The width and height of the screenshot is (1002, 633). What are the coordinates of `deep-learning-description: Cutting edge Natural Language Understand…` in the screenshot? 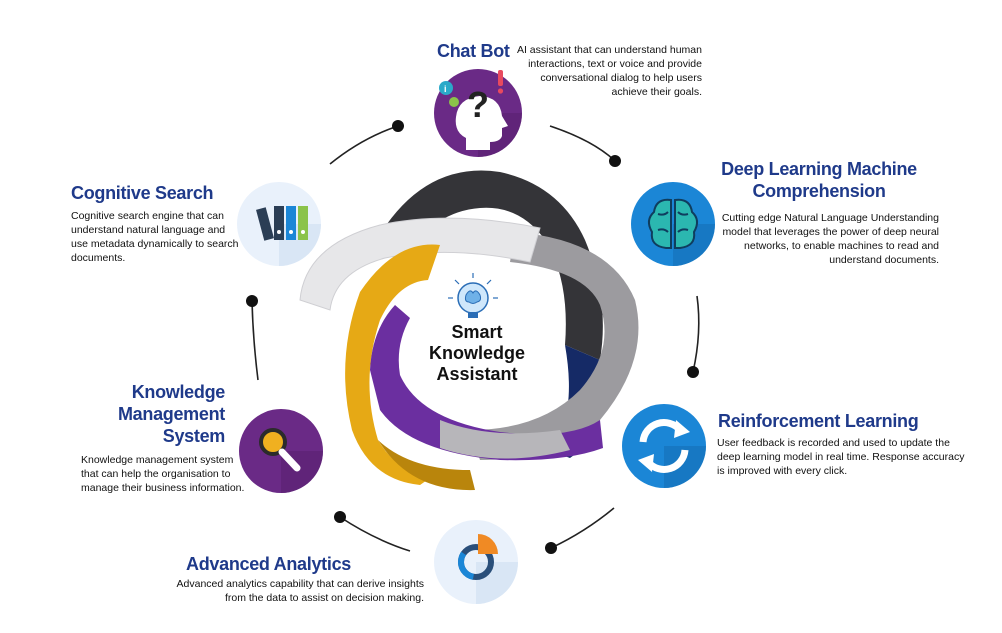 It's located at (827, 239).